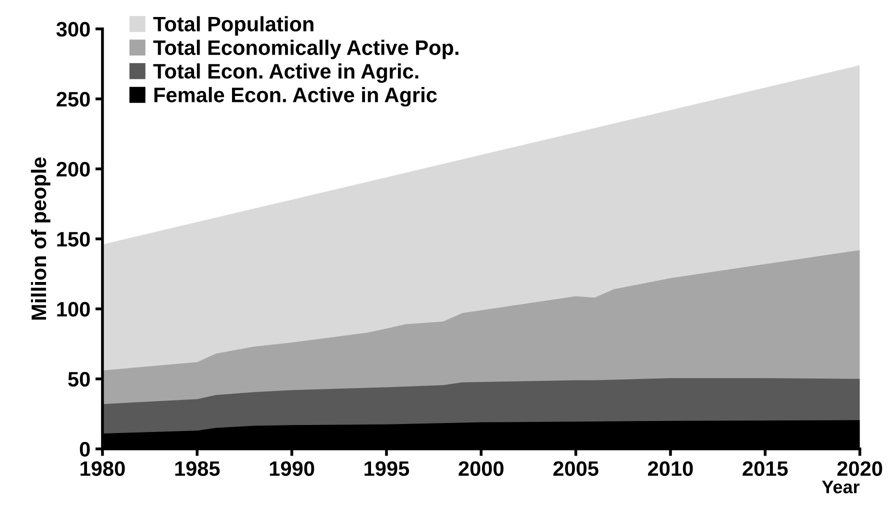 This screenshot has height=525, width=891. What do you see at coordinates (305, 50) in the screenshot?
I see `legend-label: Total Economically Active Pop.` at bounding box center [305, 50].